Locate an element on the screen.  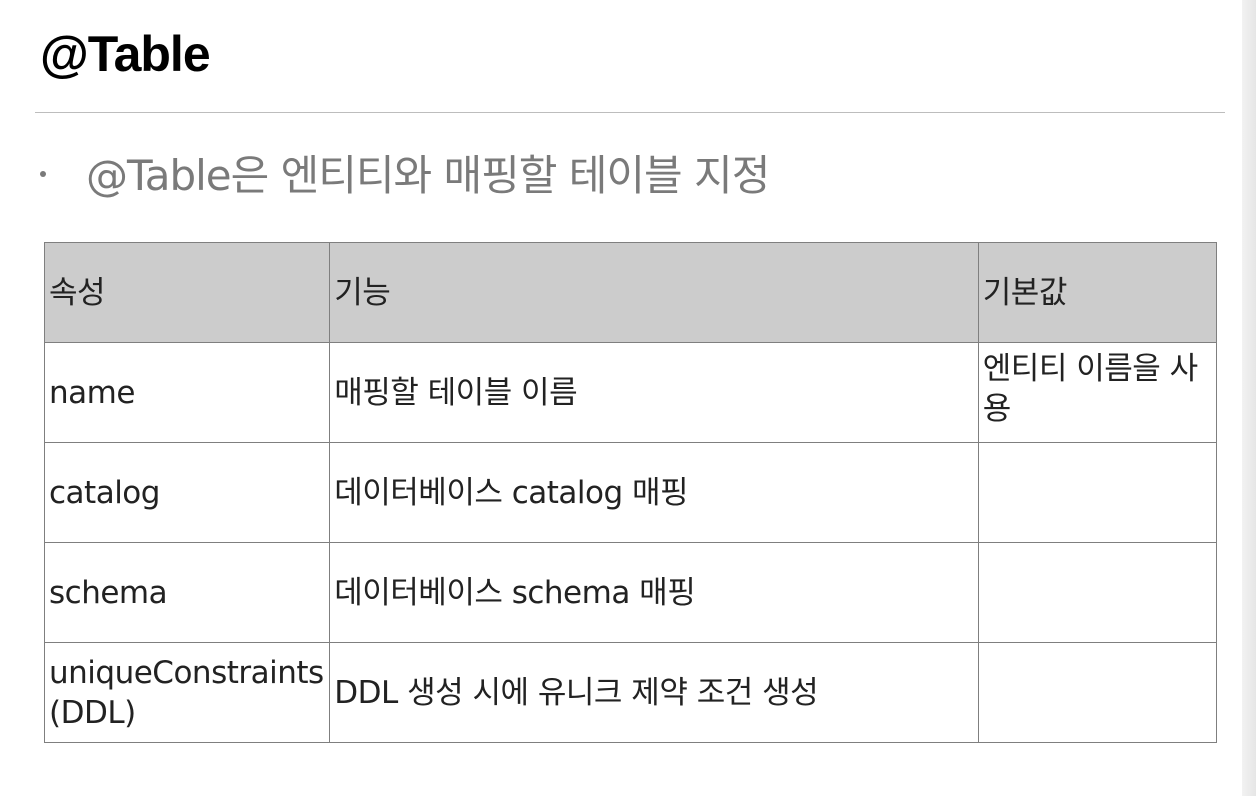
cell-function: 매핑할 테이블 이름 is located at coordinates (654, 392).